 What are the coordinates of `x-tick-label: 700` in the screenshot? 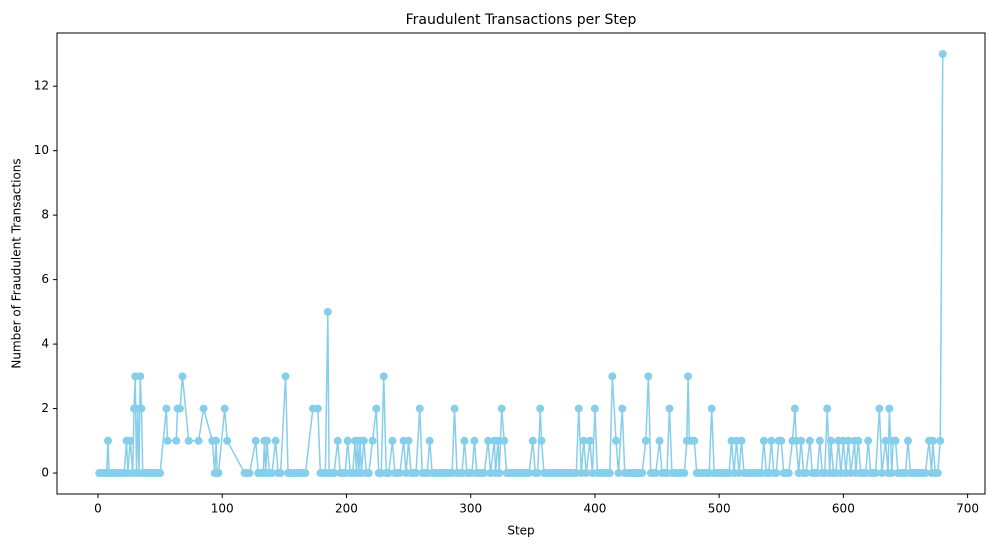 It's located at (967, 509).